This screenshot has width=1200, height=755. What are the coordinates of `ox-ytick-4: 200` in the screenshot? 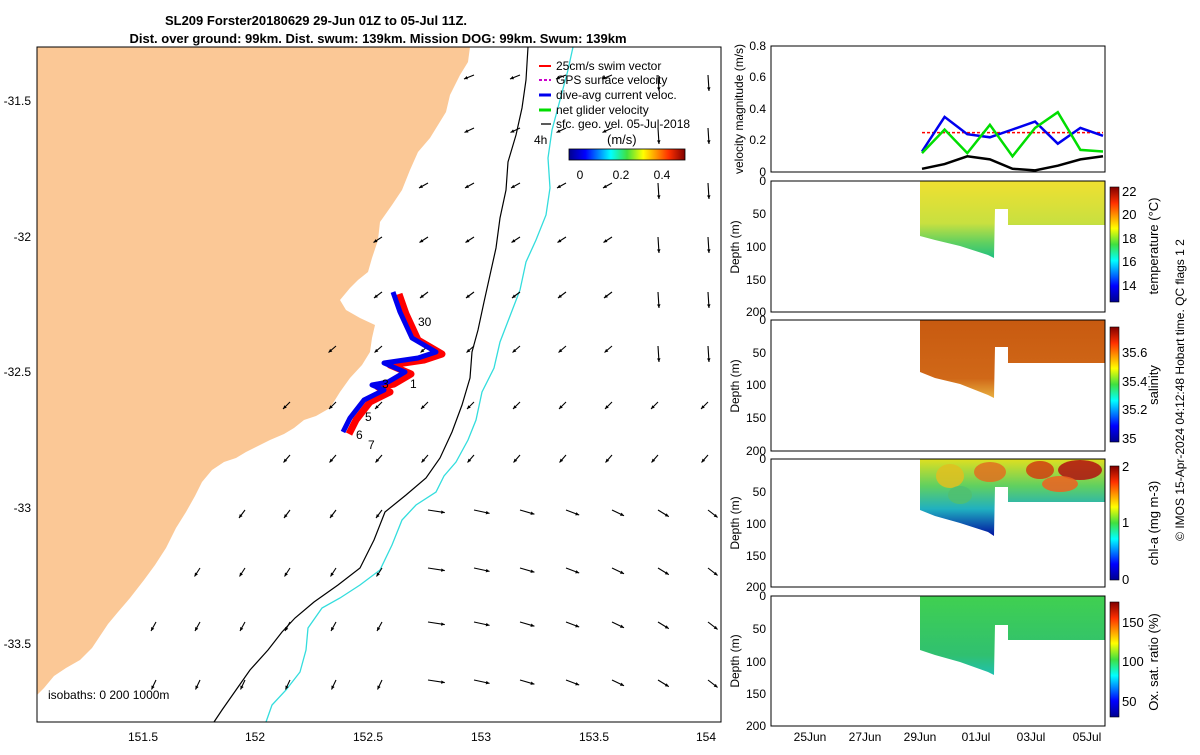 It's located at (756, 726).